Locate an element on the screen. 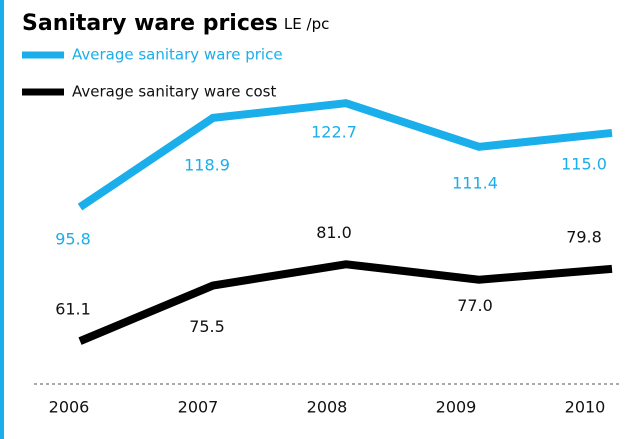  chart-title-group: Sanitary ware prices LE /pc is located at coordinates (175, 23).